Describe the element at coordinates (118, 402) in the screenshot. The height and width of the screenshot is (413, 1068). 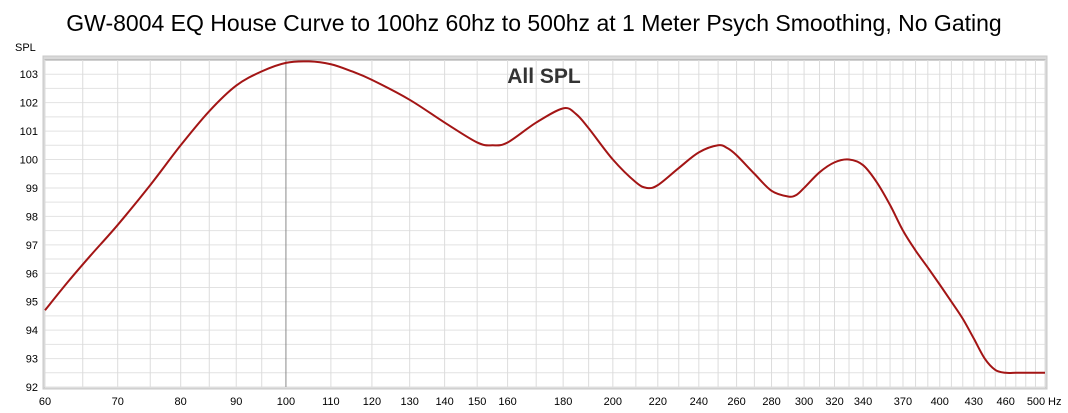
I see `x-tick-label: 70` at that location.